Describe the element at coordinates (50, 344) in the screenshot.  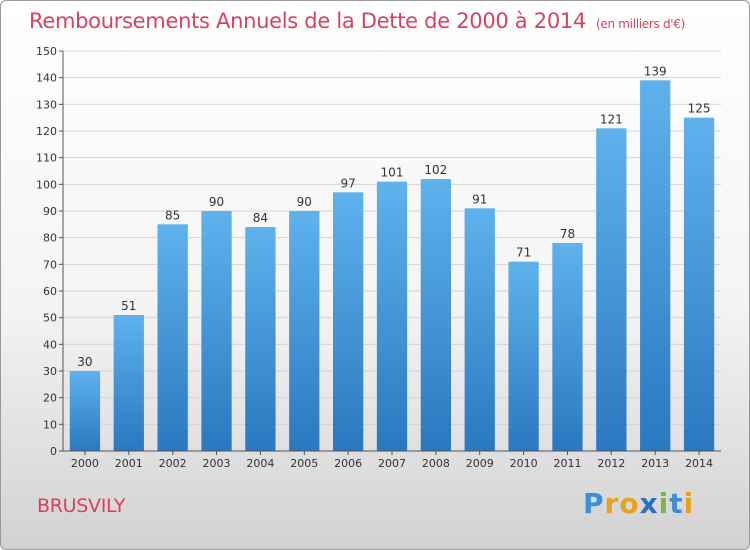
I see `y-tick-label: 40` at that location.